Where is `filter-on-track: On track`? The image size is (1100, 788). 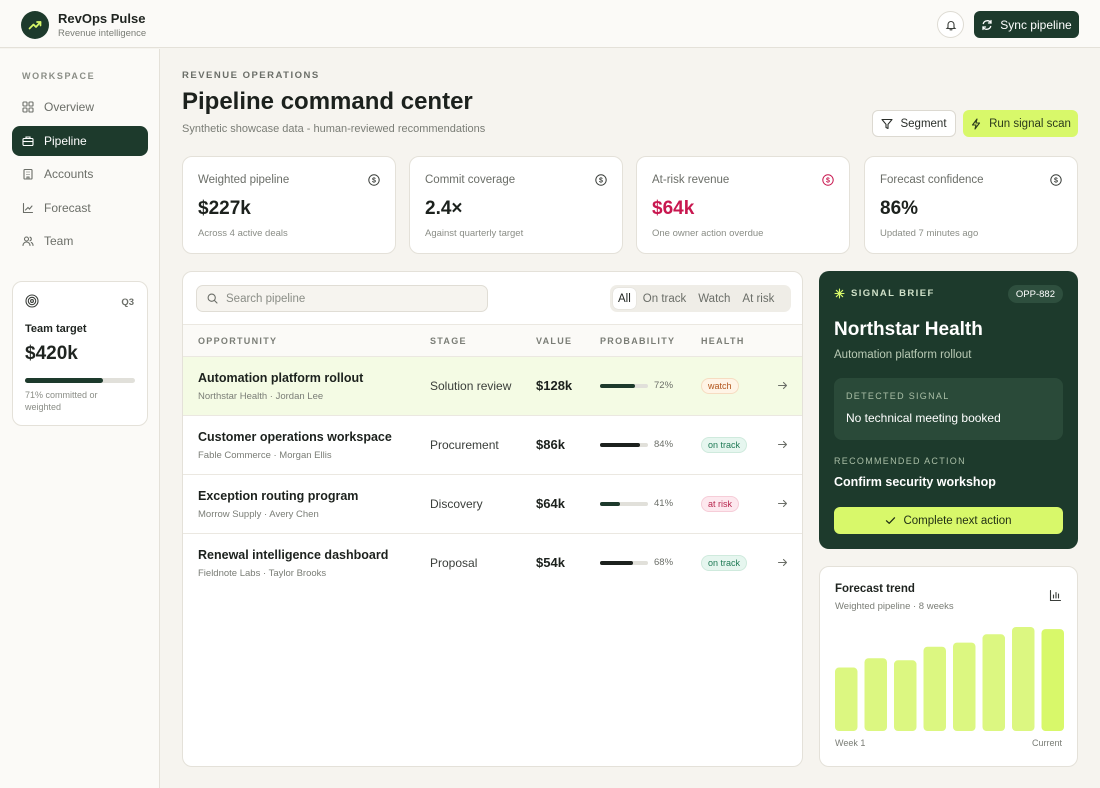 filter-on-track: On track is located at coordinates (664, 298).